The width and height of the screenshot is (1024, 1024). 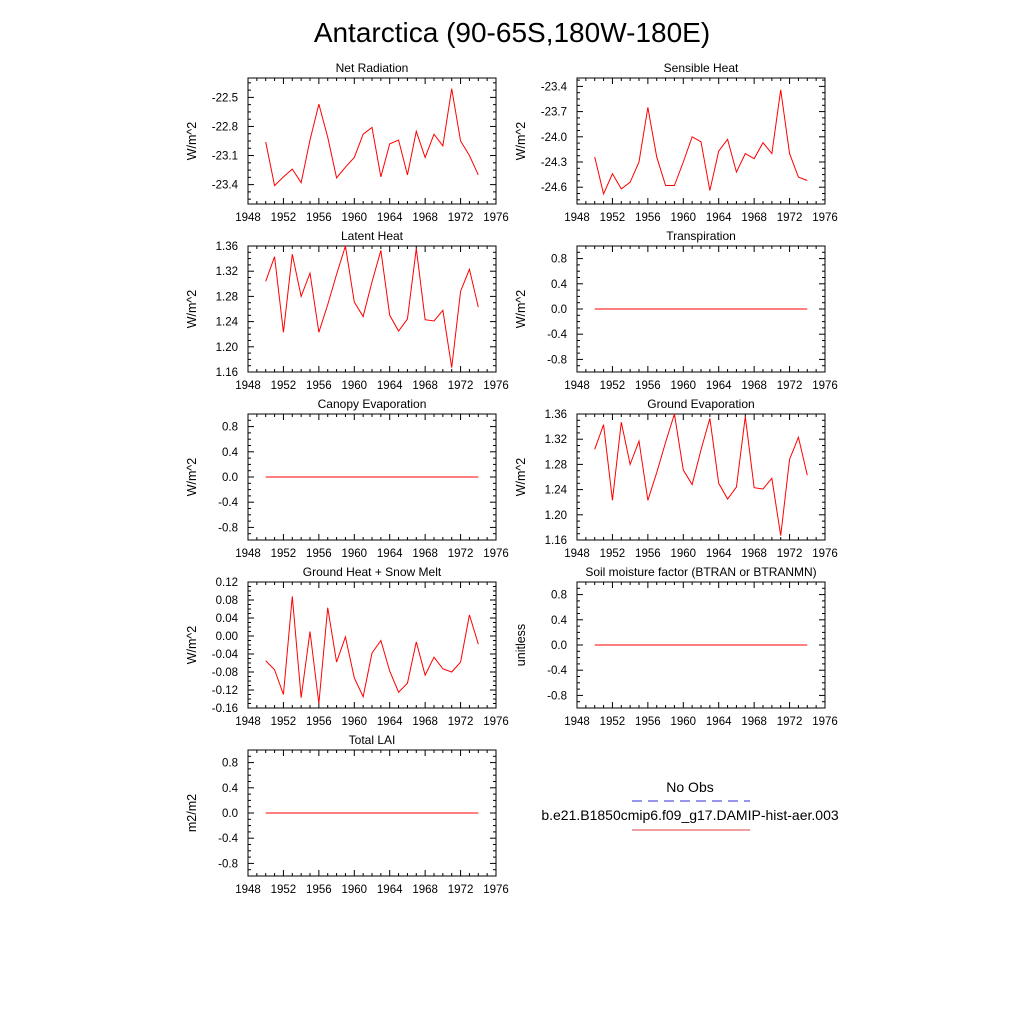 I want to click on y-tick-label: 0.12, so click(x=227, y=583).